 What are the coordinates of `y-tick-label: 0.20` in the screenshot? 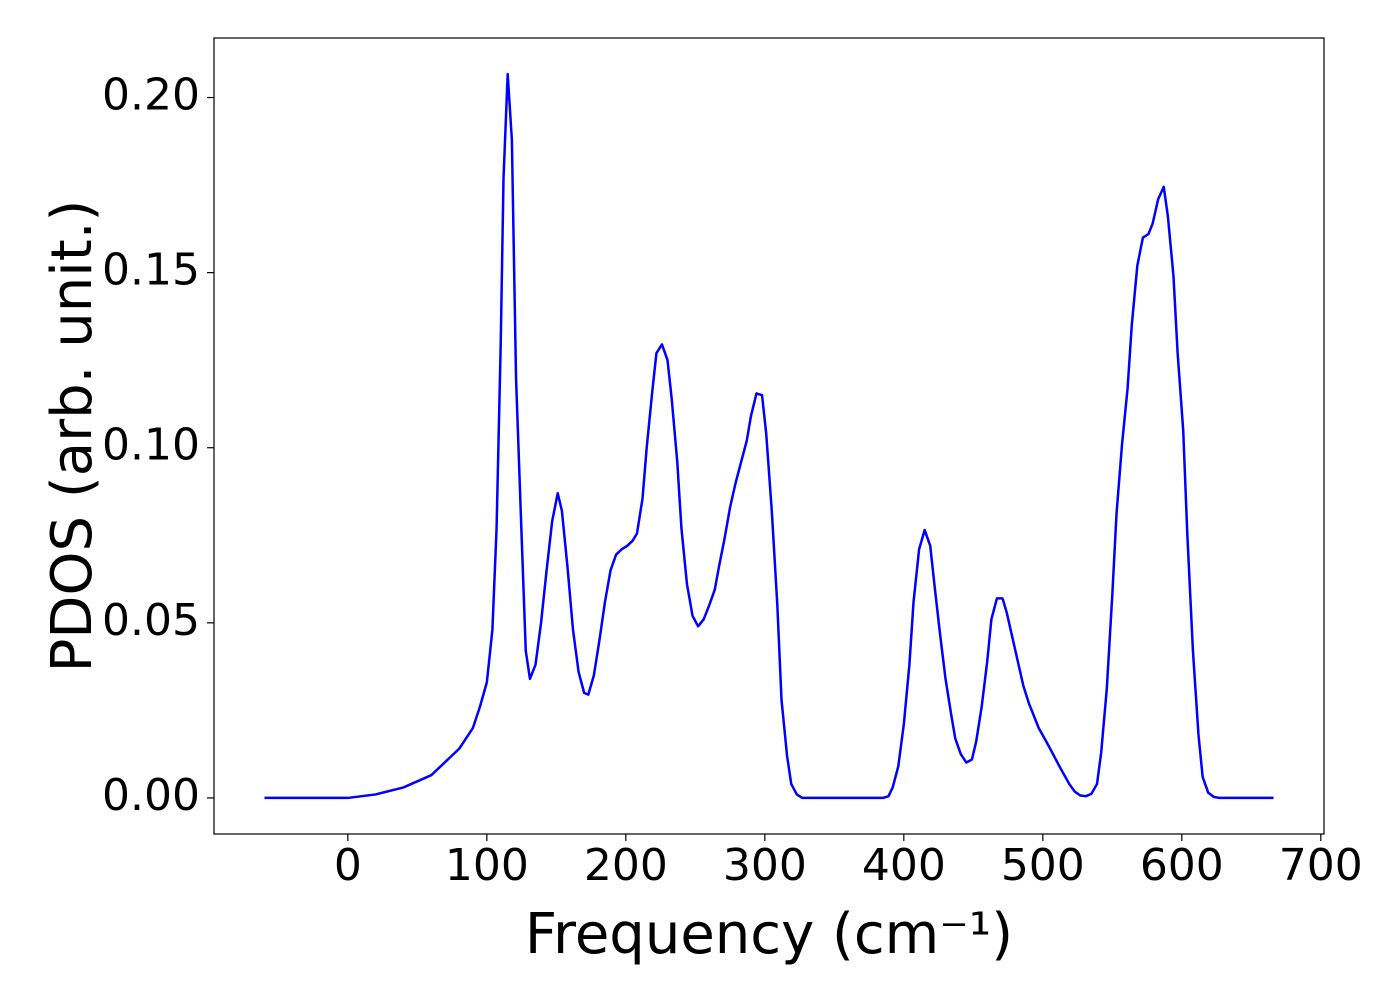 It's located at (151, 95).